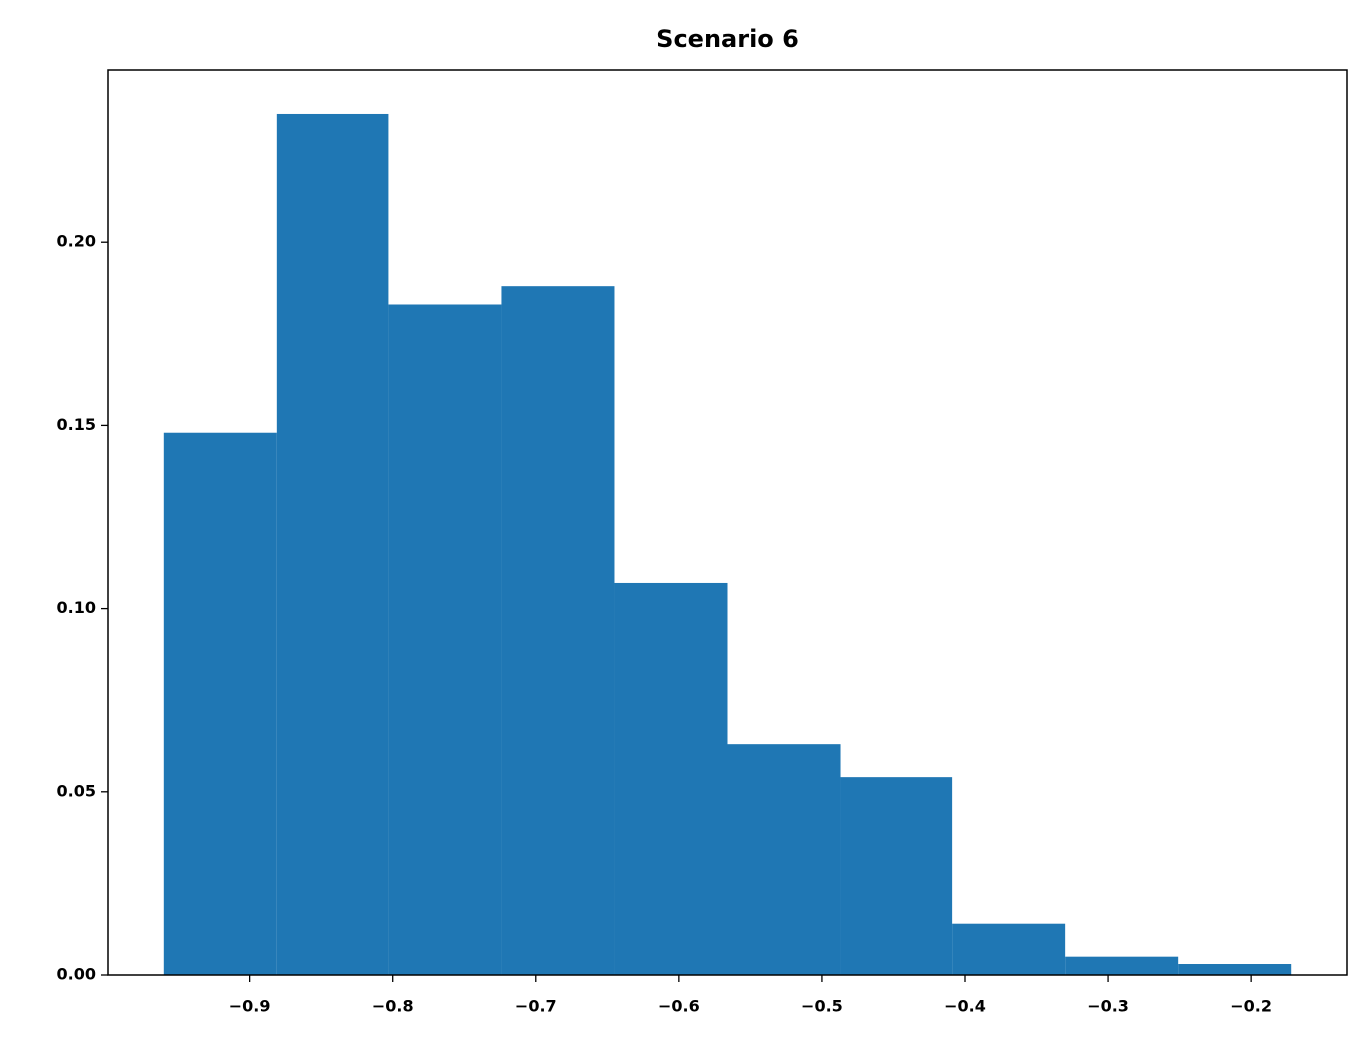 The width and height of the screenshot is (1371, 1043). Describe the element at coordinates (679, 1006) in the screenshot. I see `x-tick-label: −0.6` at that location.